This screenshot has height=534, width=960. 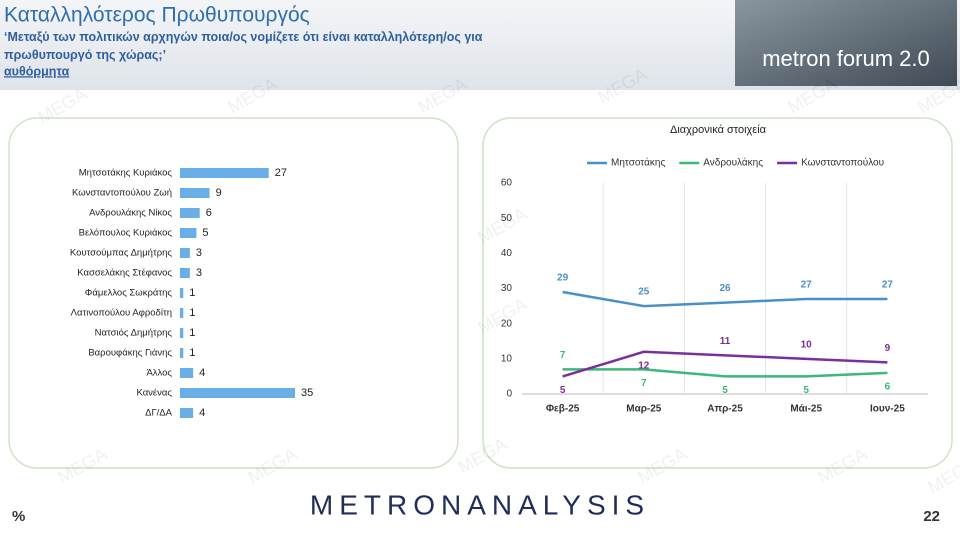 I want to click on data-label: 29, so click(x=563, y=278).